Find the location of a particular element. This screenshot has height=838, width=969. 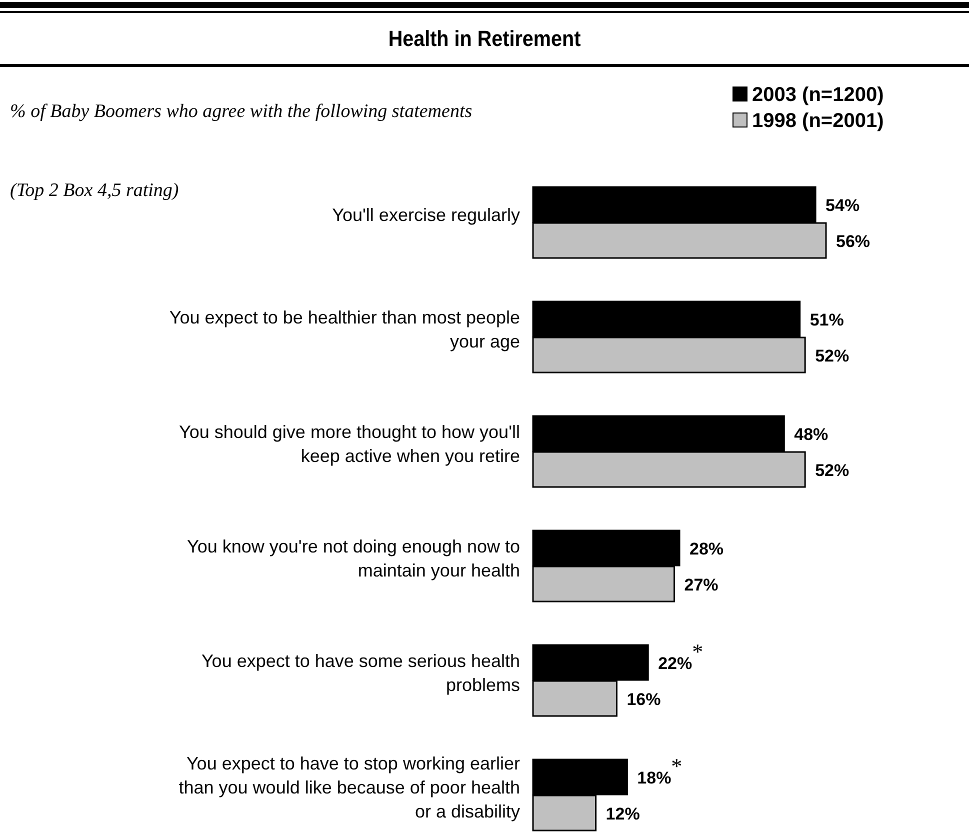

data-label: 18% is located at coordinates (654, 778).